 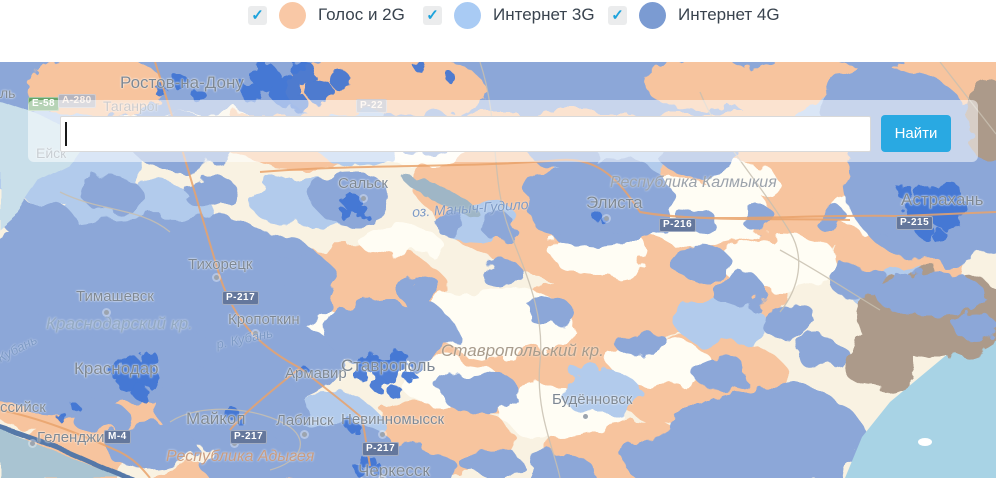 What do you see at coordinates (465, 134) in the screenshot?
I see `search-input` at bounding box center [465, 134].